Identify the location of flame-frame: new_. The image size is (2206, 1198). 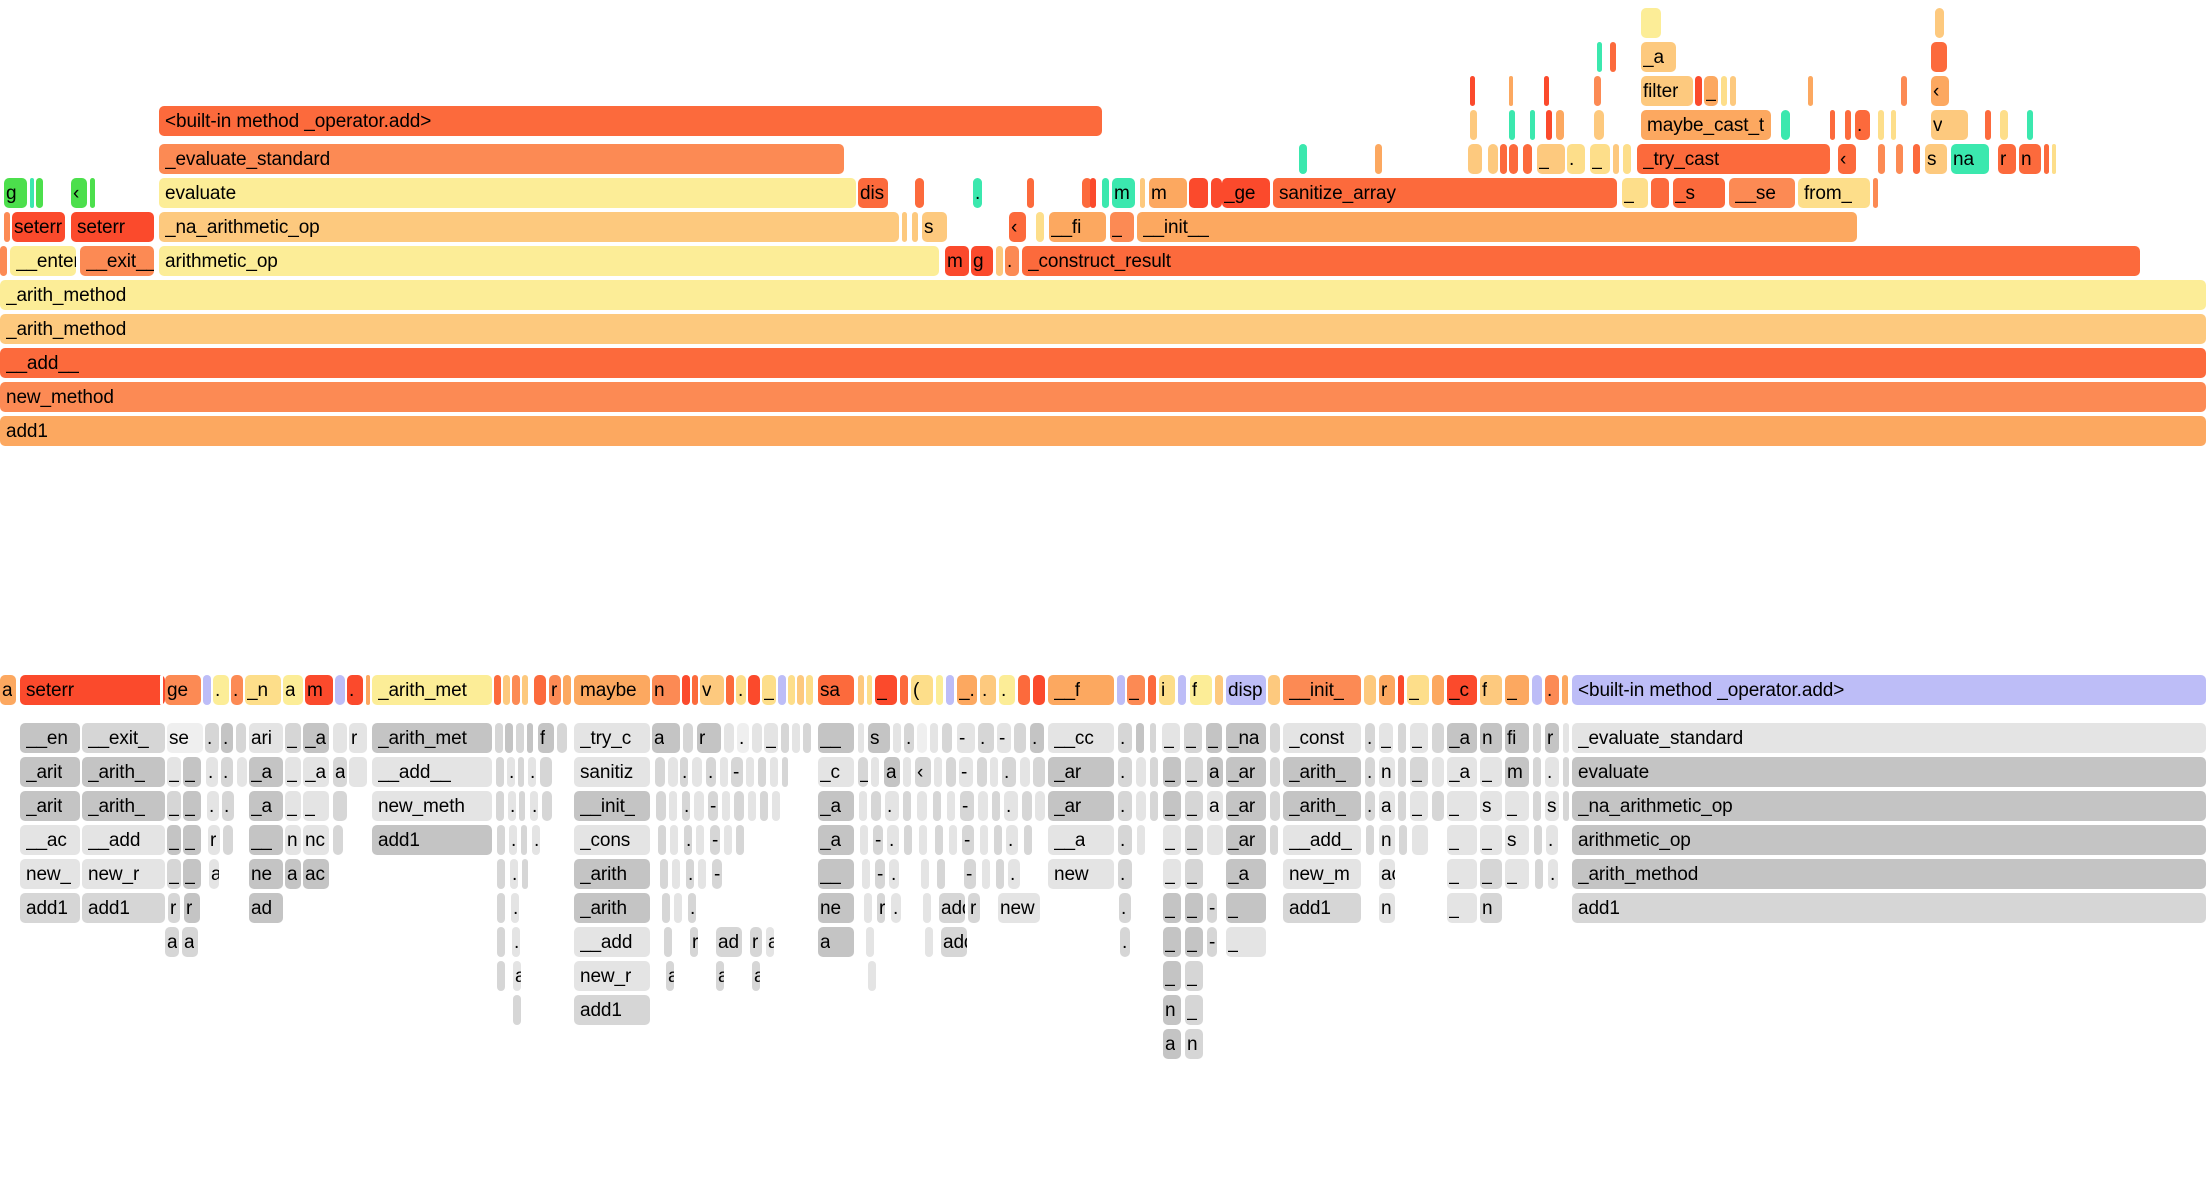
(50, 874).